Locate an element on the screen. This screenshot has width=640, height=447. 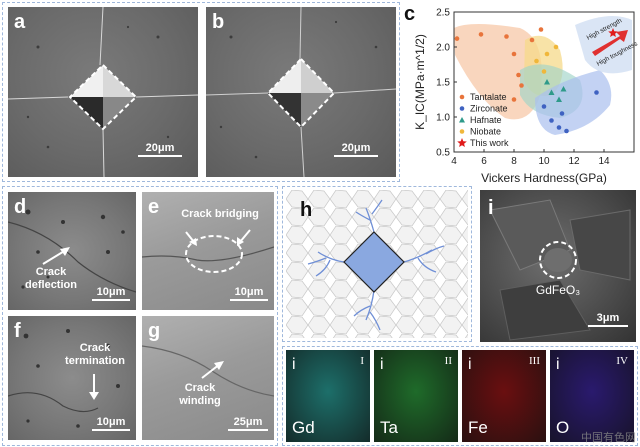
panel-d-label: d is located at coordinates (20, 207).